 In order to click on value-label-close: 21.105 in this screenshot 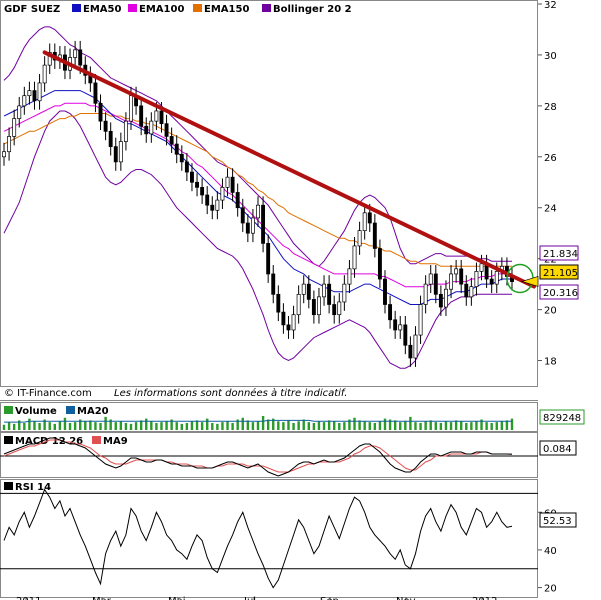, I will do `click(559, 272)`.